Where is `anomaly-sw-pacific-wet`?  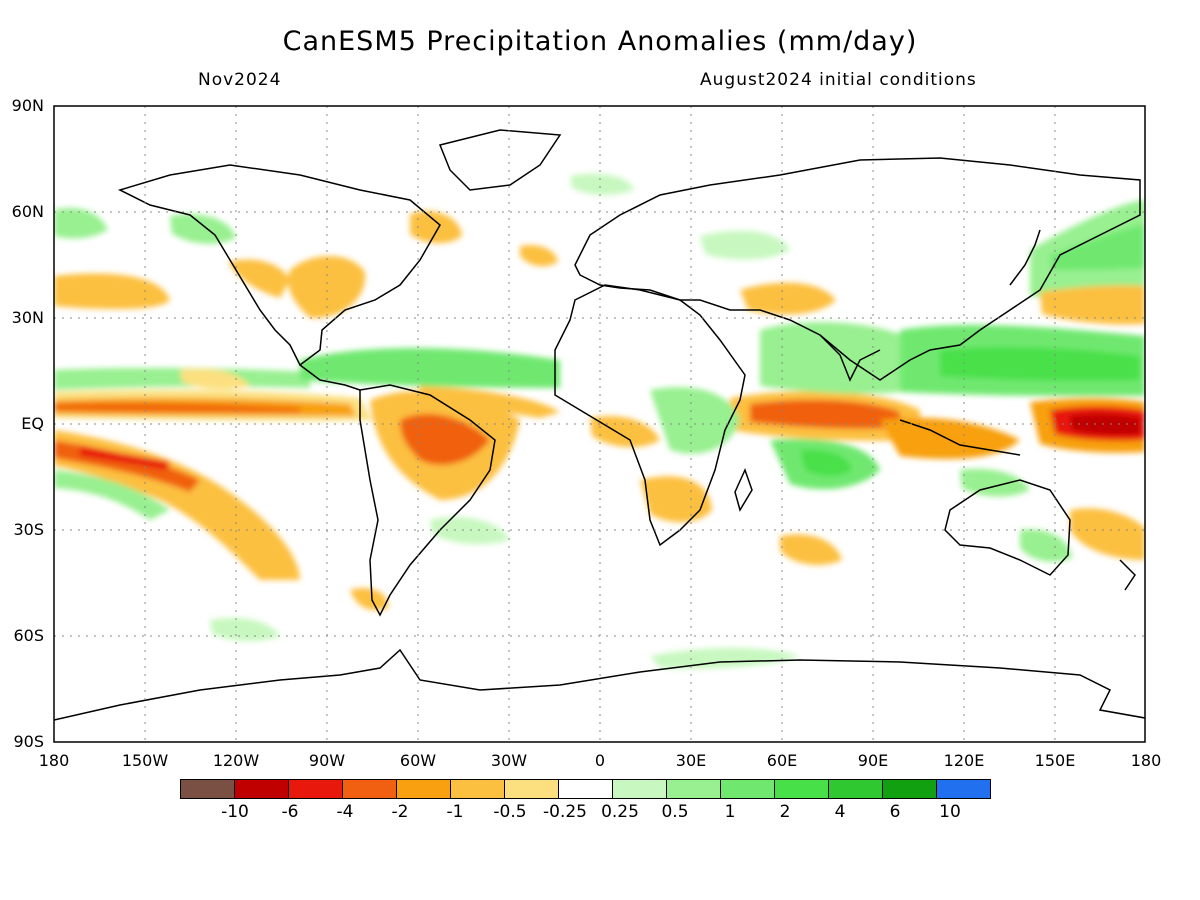 anomaly-sw-pacific-wet is located at coordinates (112, 495).